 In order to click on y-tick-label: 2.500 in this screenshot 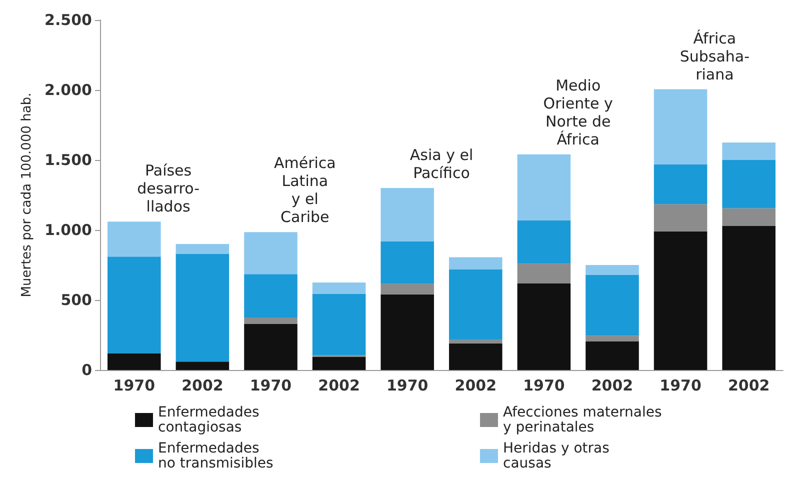, I will do `click(68, 20)`.